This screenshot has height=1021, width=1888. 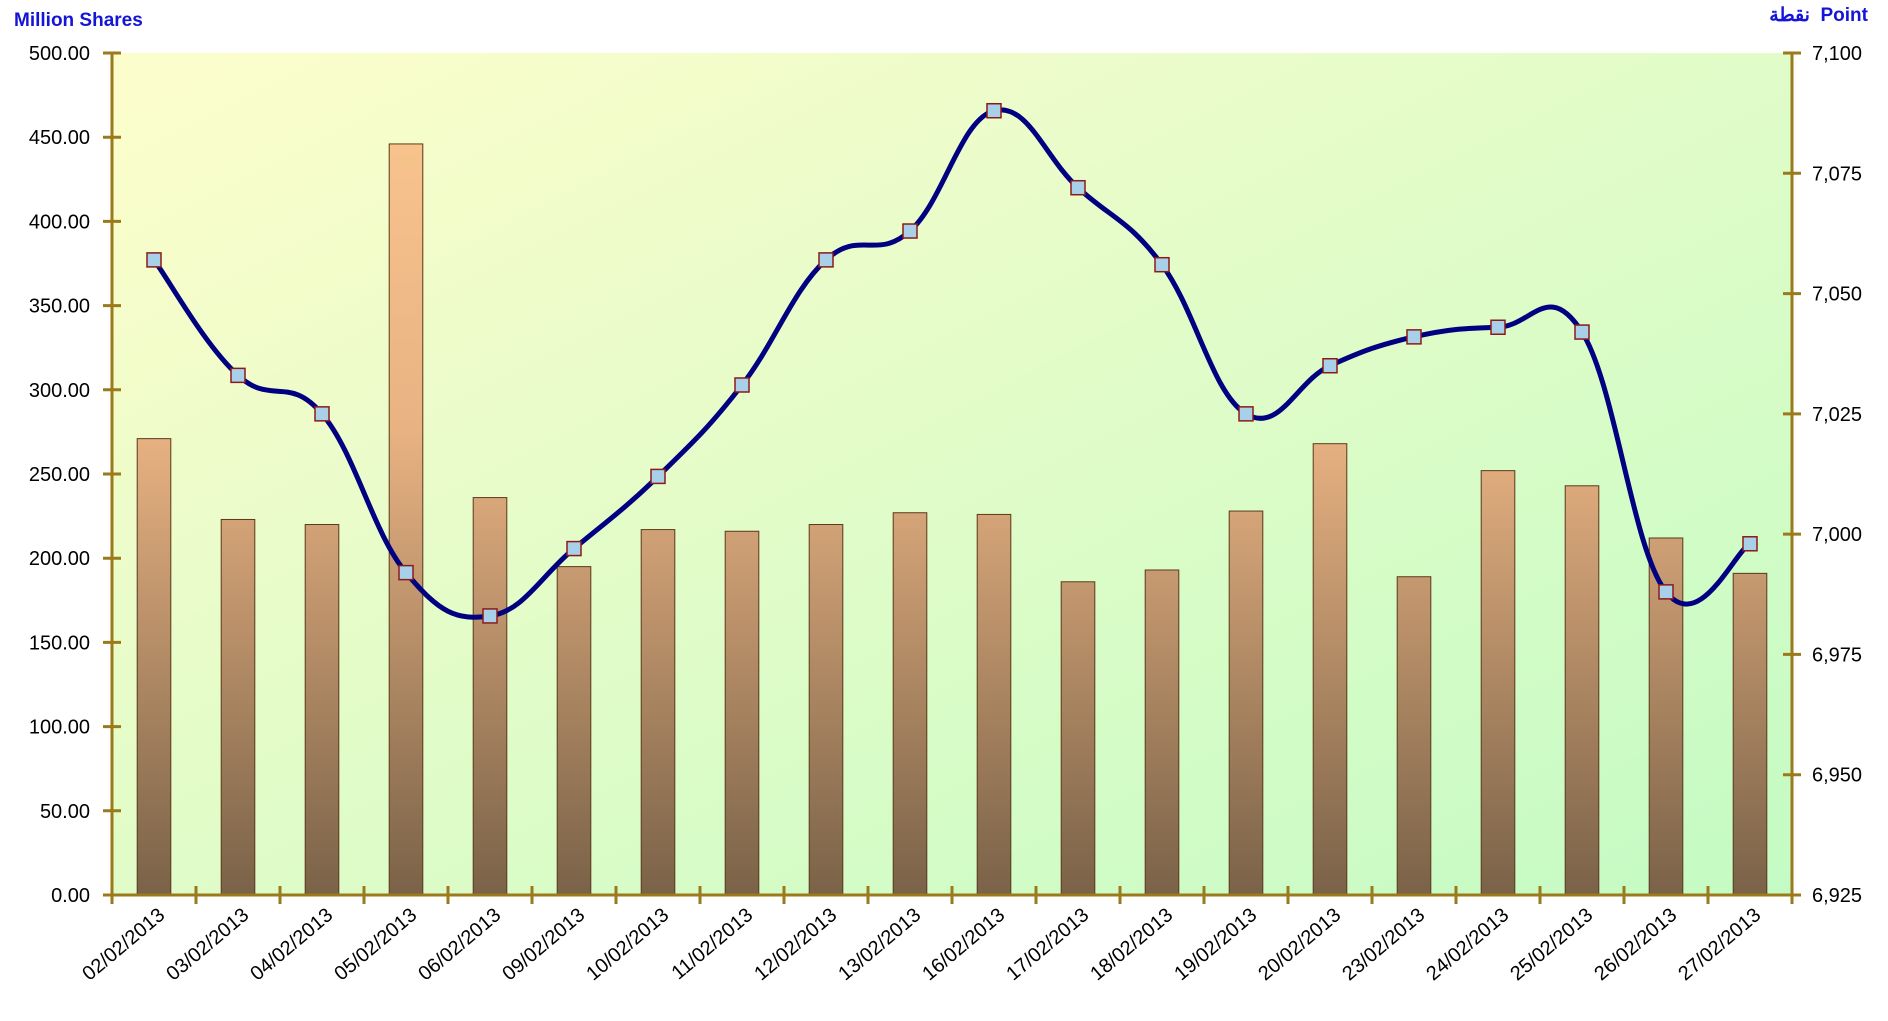 What do you see at coordinates (59, 222) in the screenshot?
I see `y-left-tick-label: 400.00` at bounding box center [59, 222].